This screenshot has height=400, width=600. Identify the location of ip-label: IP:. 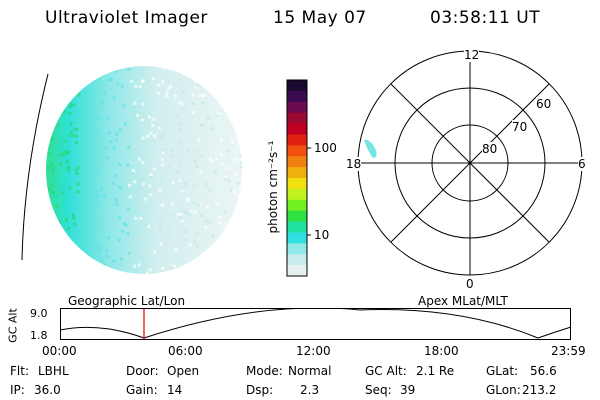
(17, 390).